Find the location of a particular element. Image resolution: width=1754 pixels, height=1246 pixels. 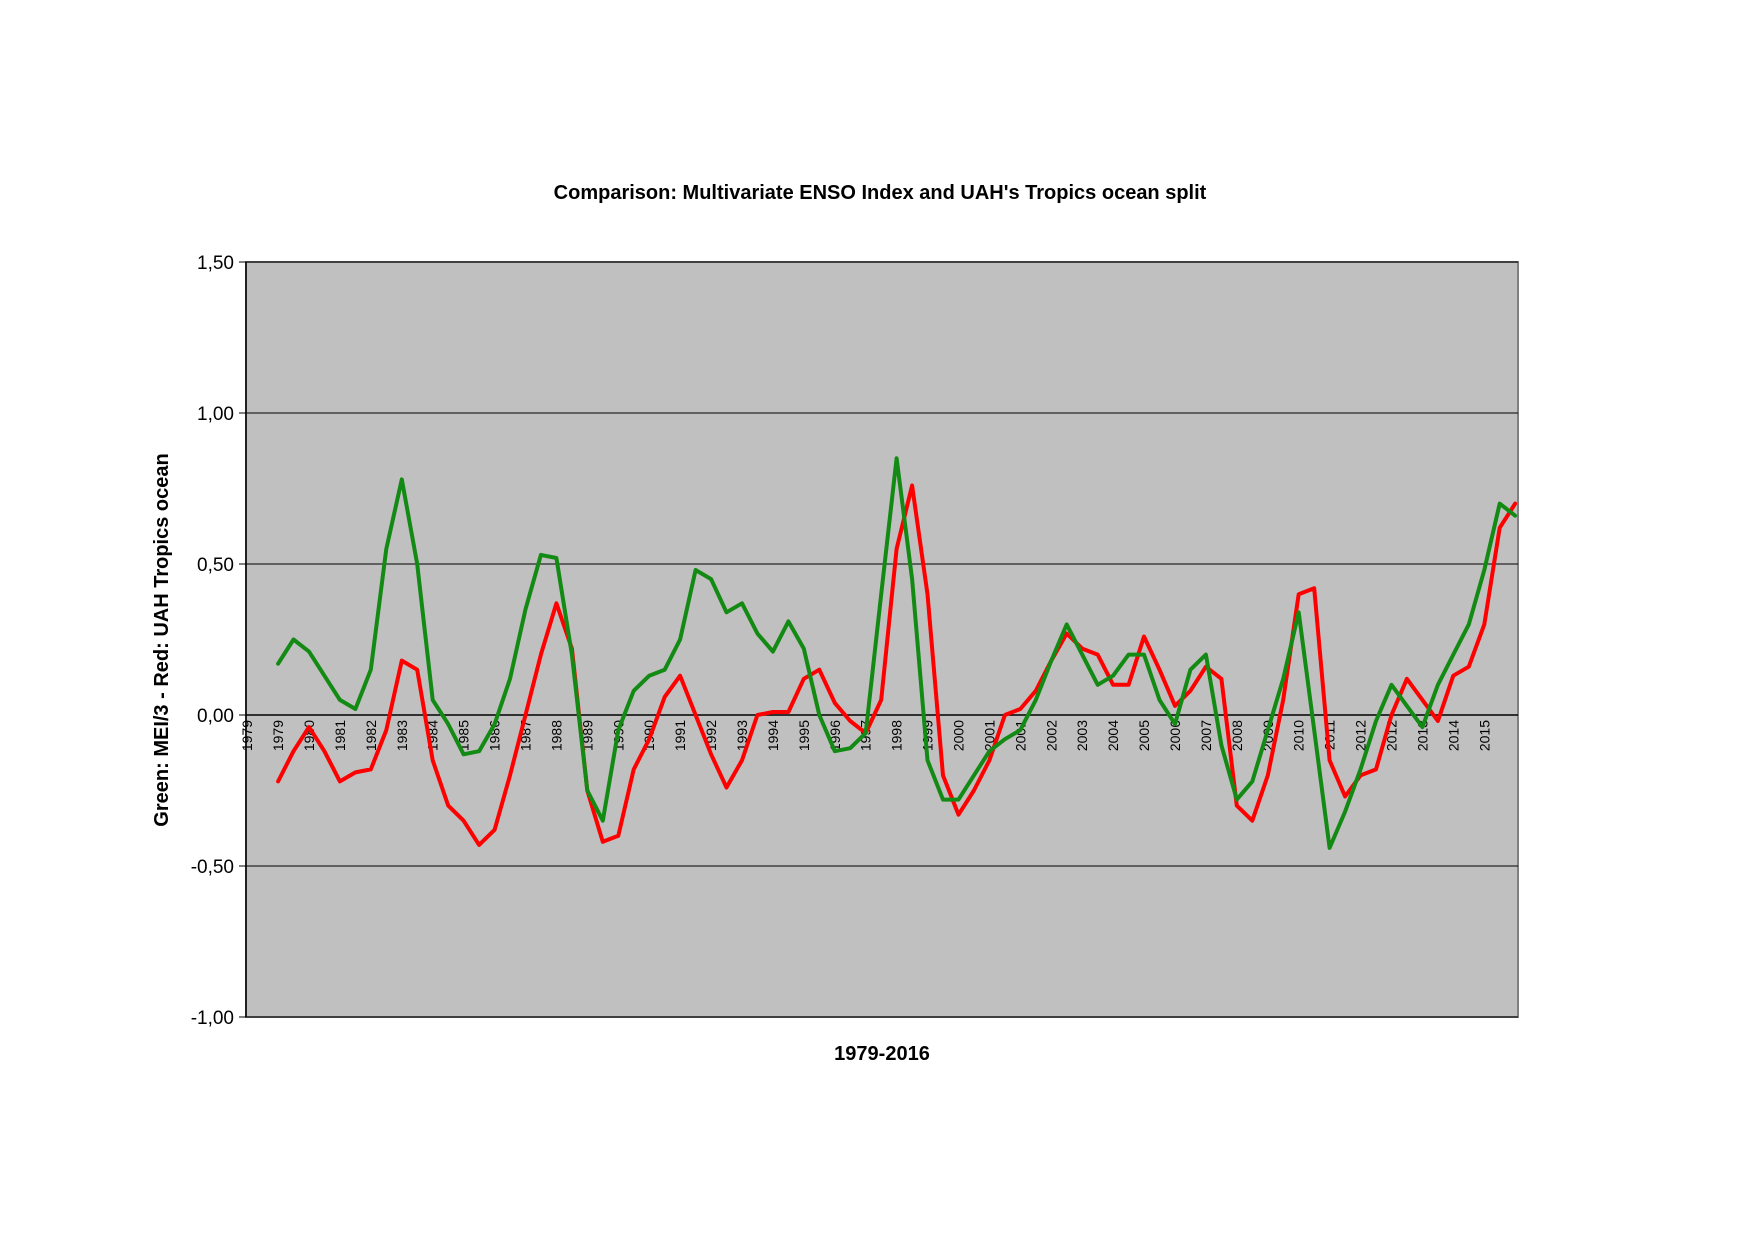

y-tick-label: 0,00 is located at coordinates (215, 716).